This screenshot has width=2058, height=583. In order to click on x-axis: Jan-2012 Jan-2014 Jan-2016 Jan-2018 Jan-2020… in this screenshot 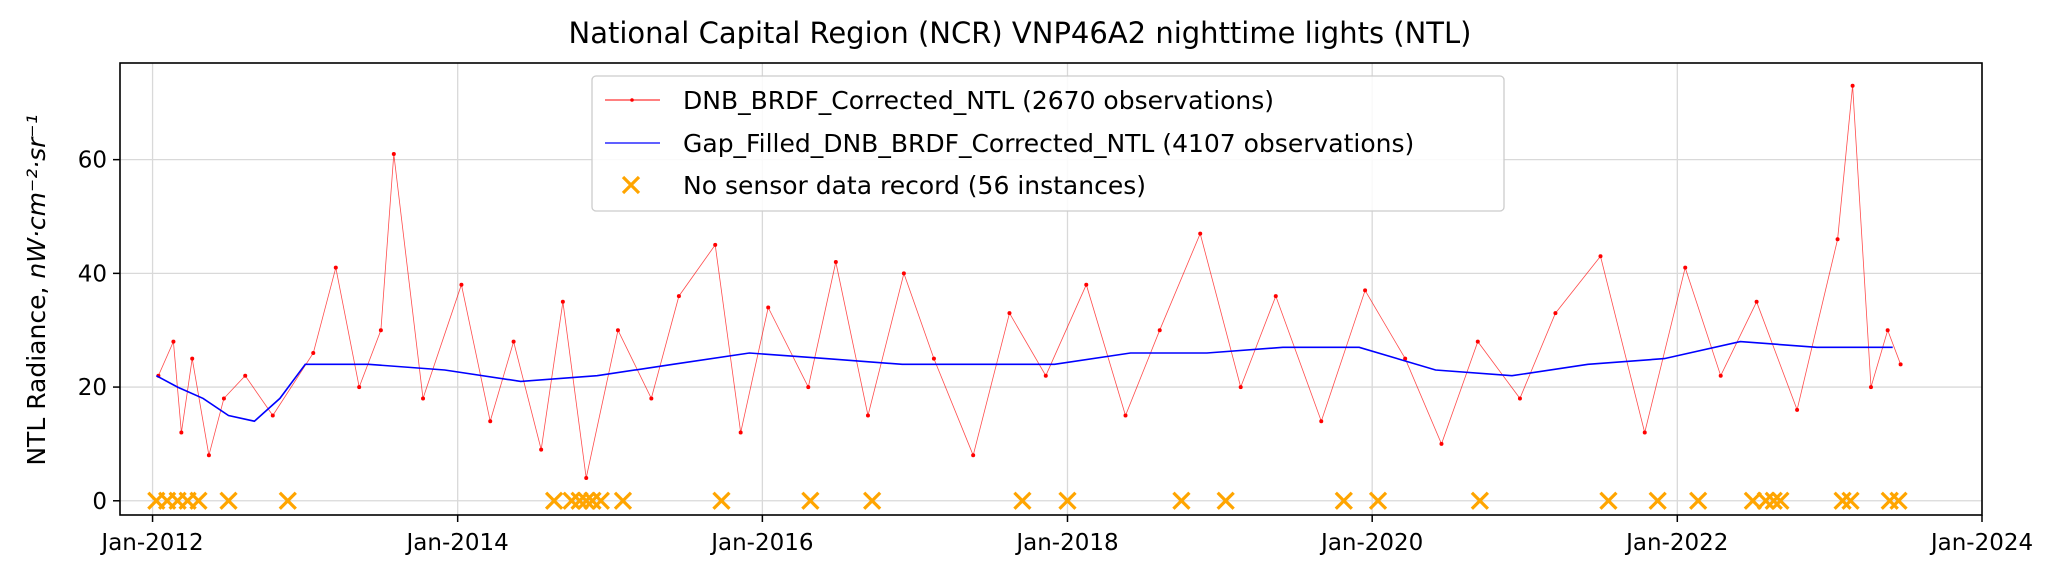, I will do `click(1066, 535)`.